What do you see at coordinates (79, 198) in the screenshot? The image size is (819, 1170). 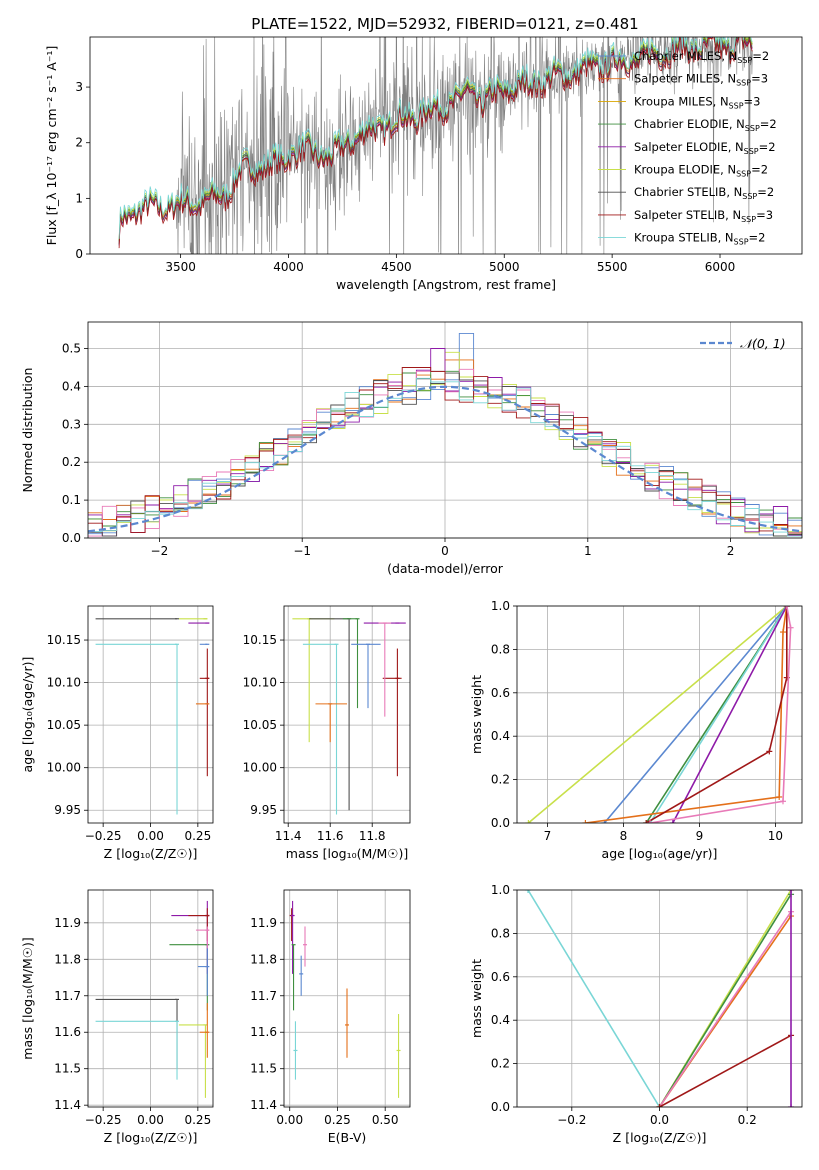 I see `tick-label-y: 1` at bounding box center [79, 198].